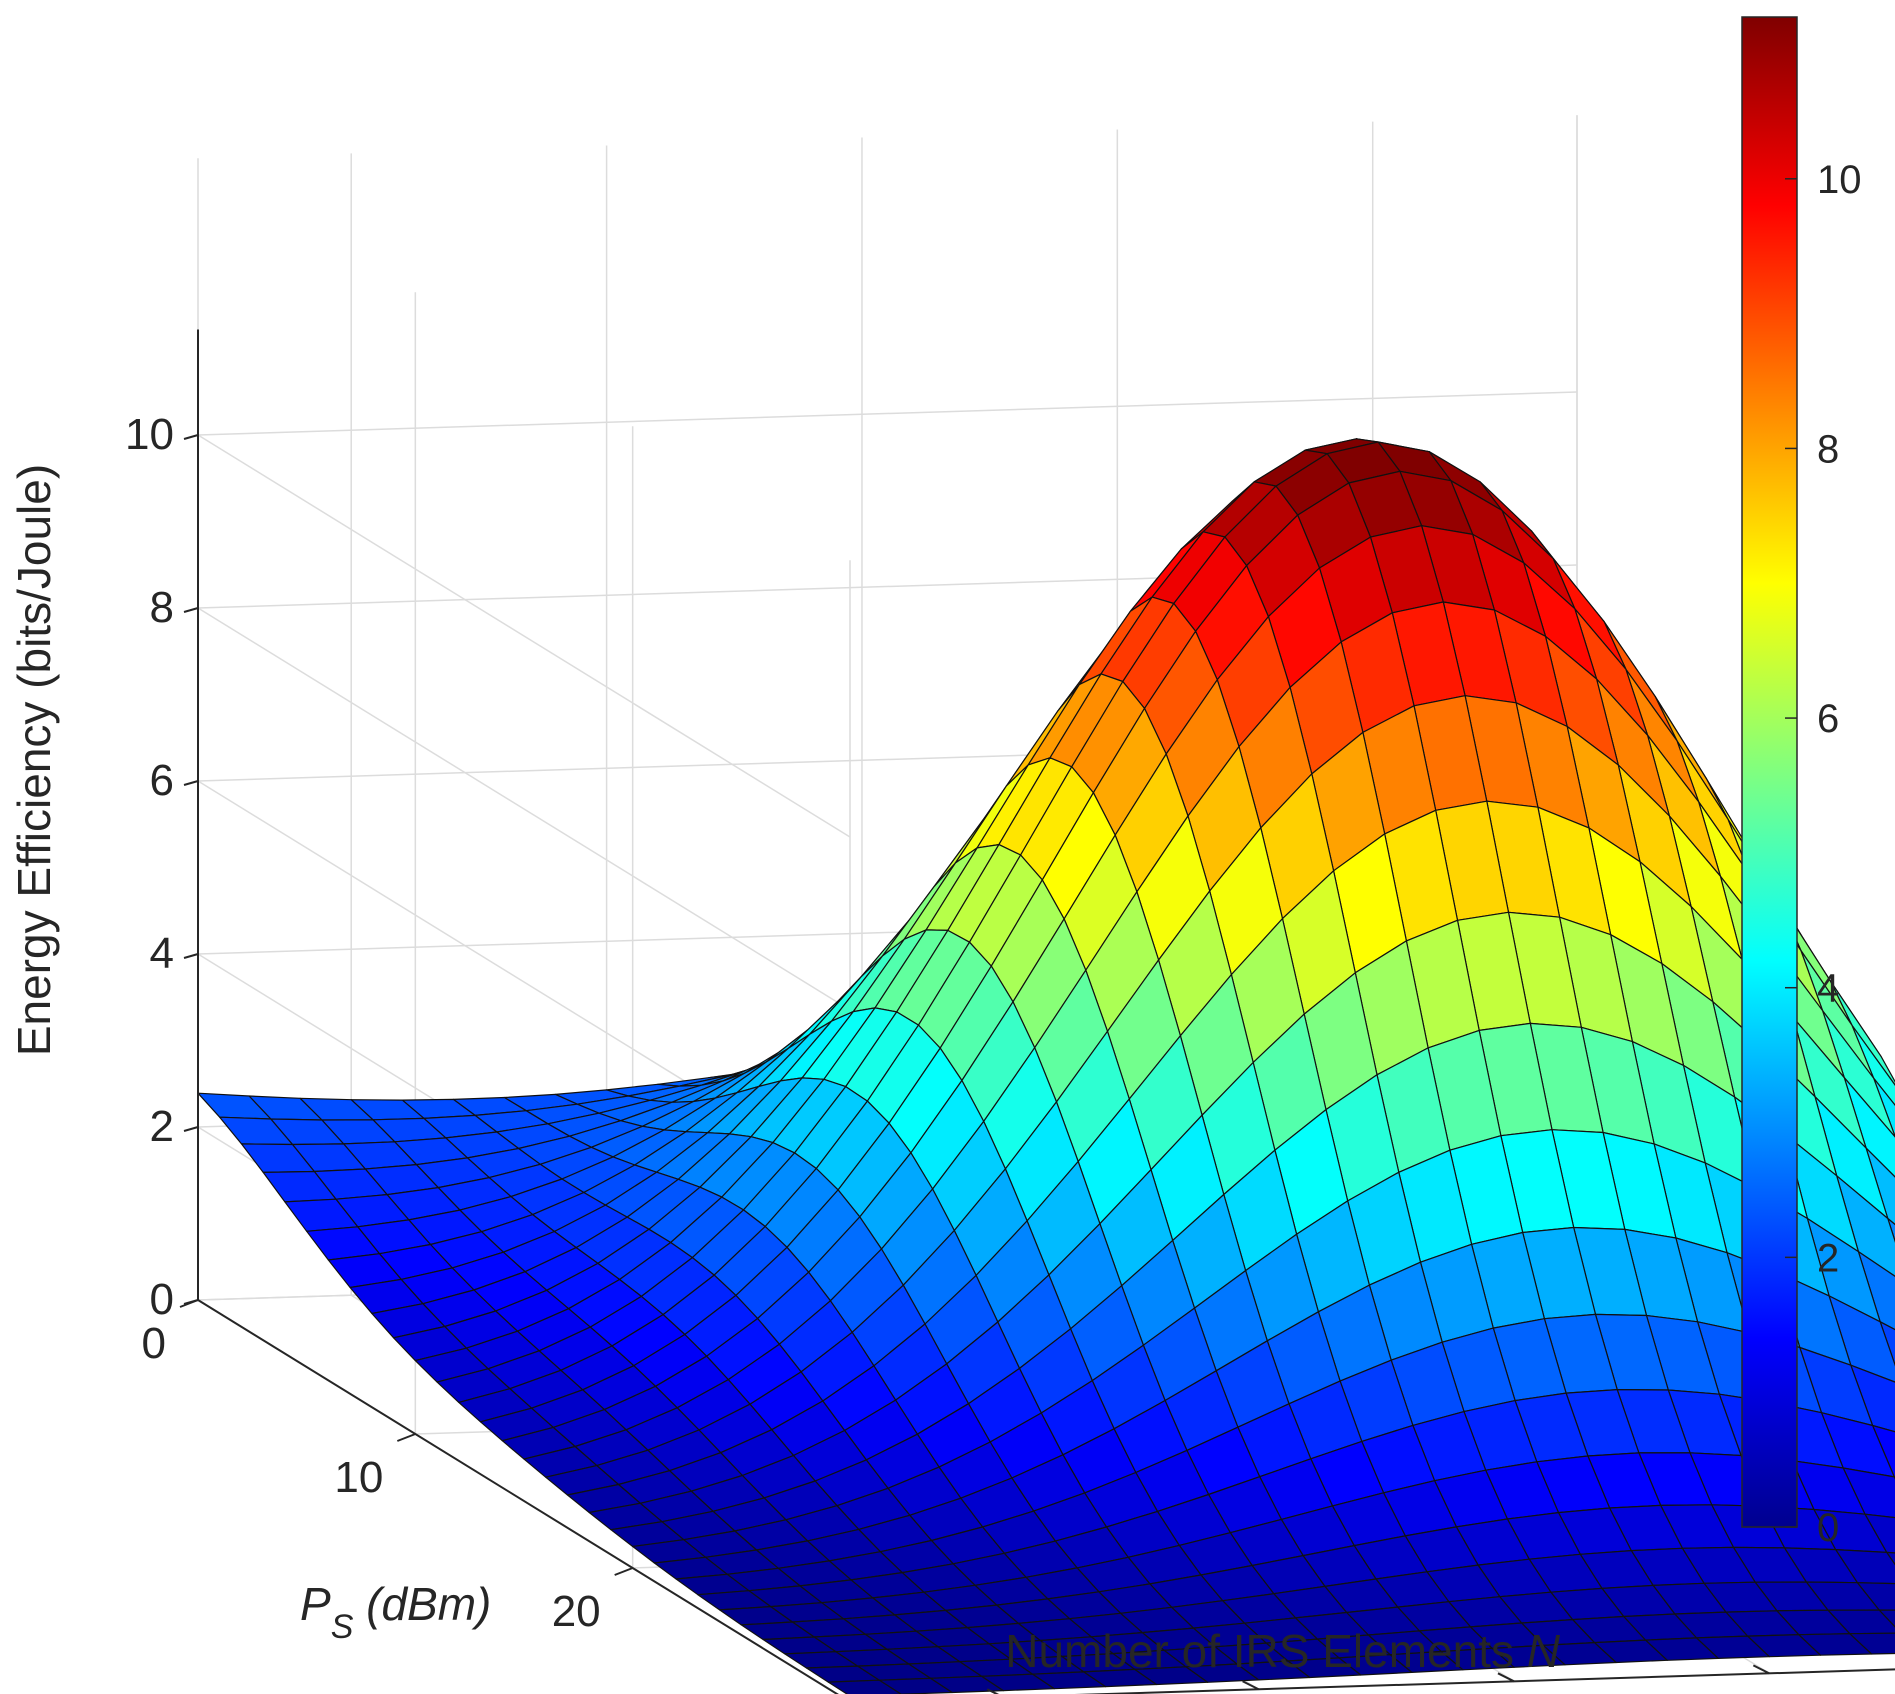 This screenshot has height=1694, width=1895. Describe the element at coordinates (162, 607) in the screenshot. I see `z-tick-label: 8` at that location.